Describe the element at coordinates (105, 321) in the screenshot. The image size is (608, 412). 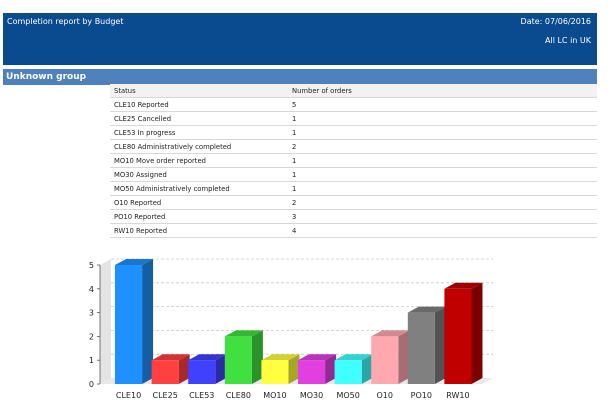
I see `chart-side-wall` at that location.